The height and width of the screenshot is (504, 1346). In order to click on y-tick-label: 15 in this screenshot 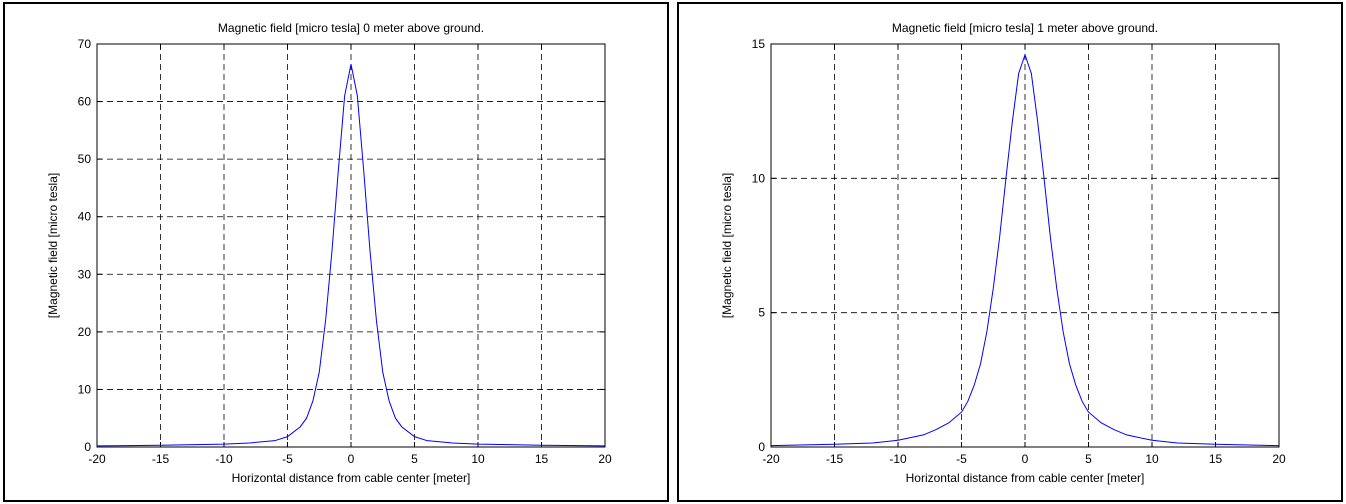, I will do `click(759, 44)`.